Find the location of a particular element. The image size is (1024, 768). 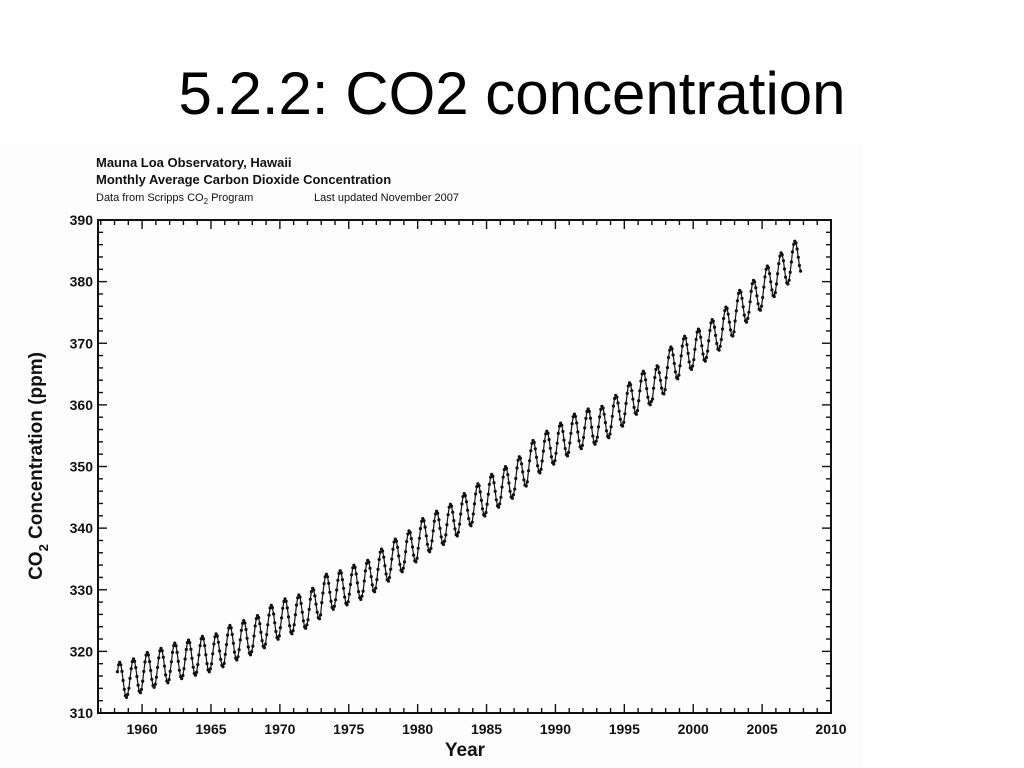

y-tick-label: 360 is located at coordinates (82, 405).